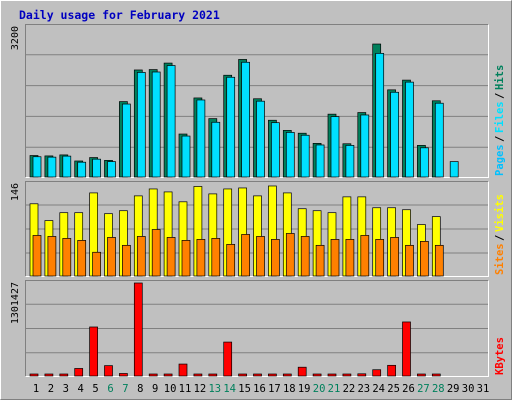 The height and width of the screenshot is (400, 512). What do you see at coordinates (274, 389) in the screenshot?
I see `x-tick-label-day-17: 17` at bounding box center [274, 389].